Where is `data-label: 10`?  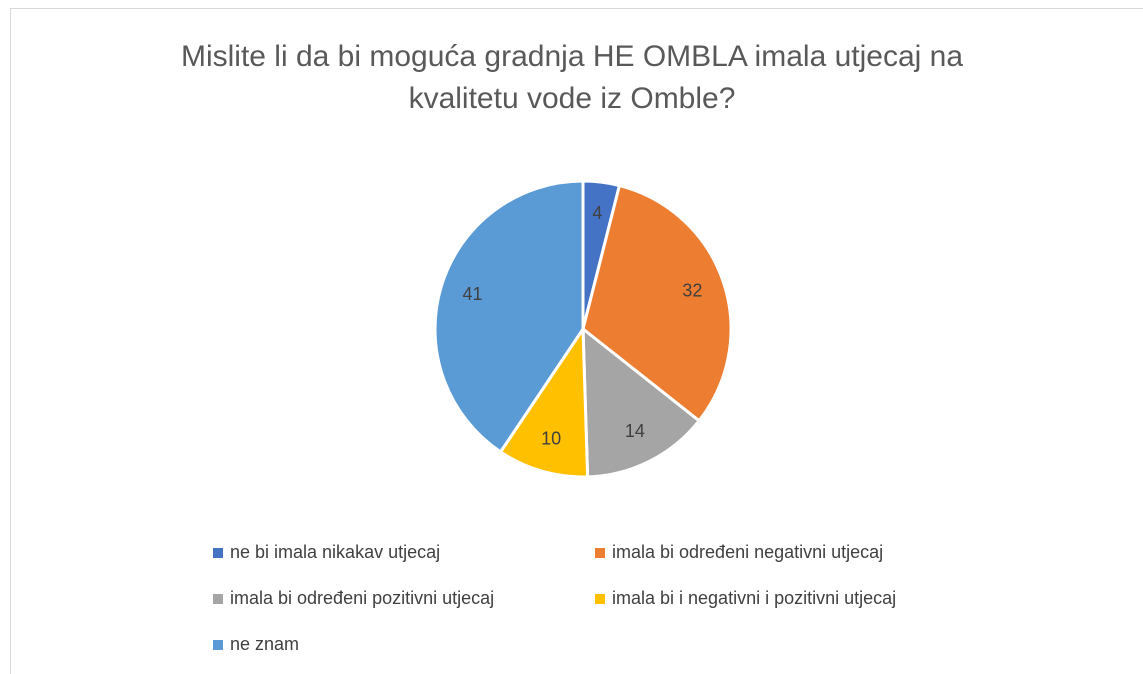
data-label: 10 is located at coordinates (551, 439).